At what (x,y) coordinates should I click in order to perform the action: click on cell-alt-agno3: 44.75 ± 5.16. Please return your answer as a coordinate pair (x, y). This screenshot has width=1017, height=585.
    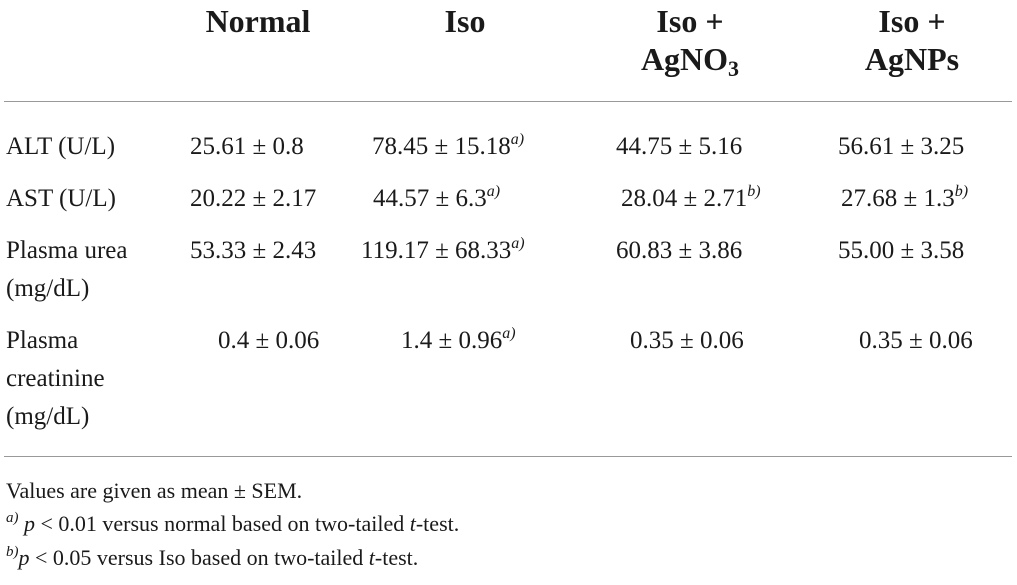
    Looking at the image, I should click on (679, 146).